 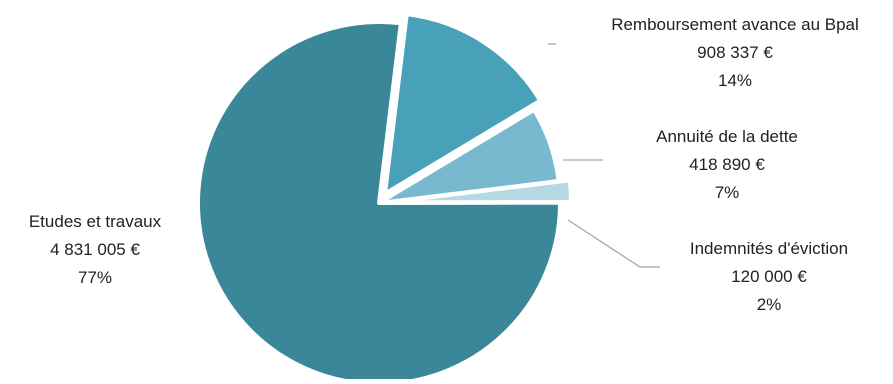 I want to click on data-label-1: Remboursement avance au Bpal 908 337 € 14%, so click(x=735, y=52).